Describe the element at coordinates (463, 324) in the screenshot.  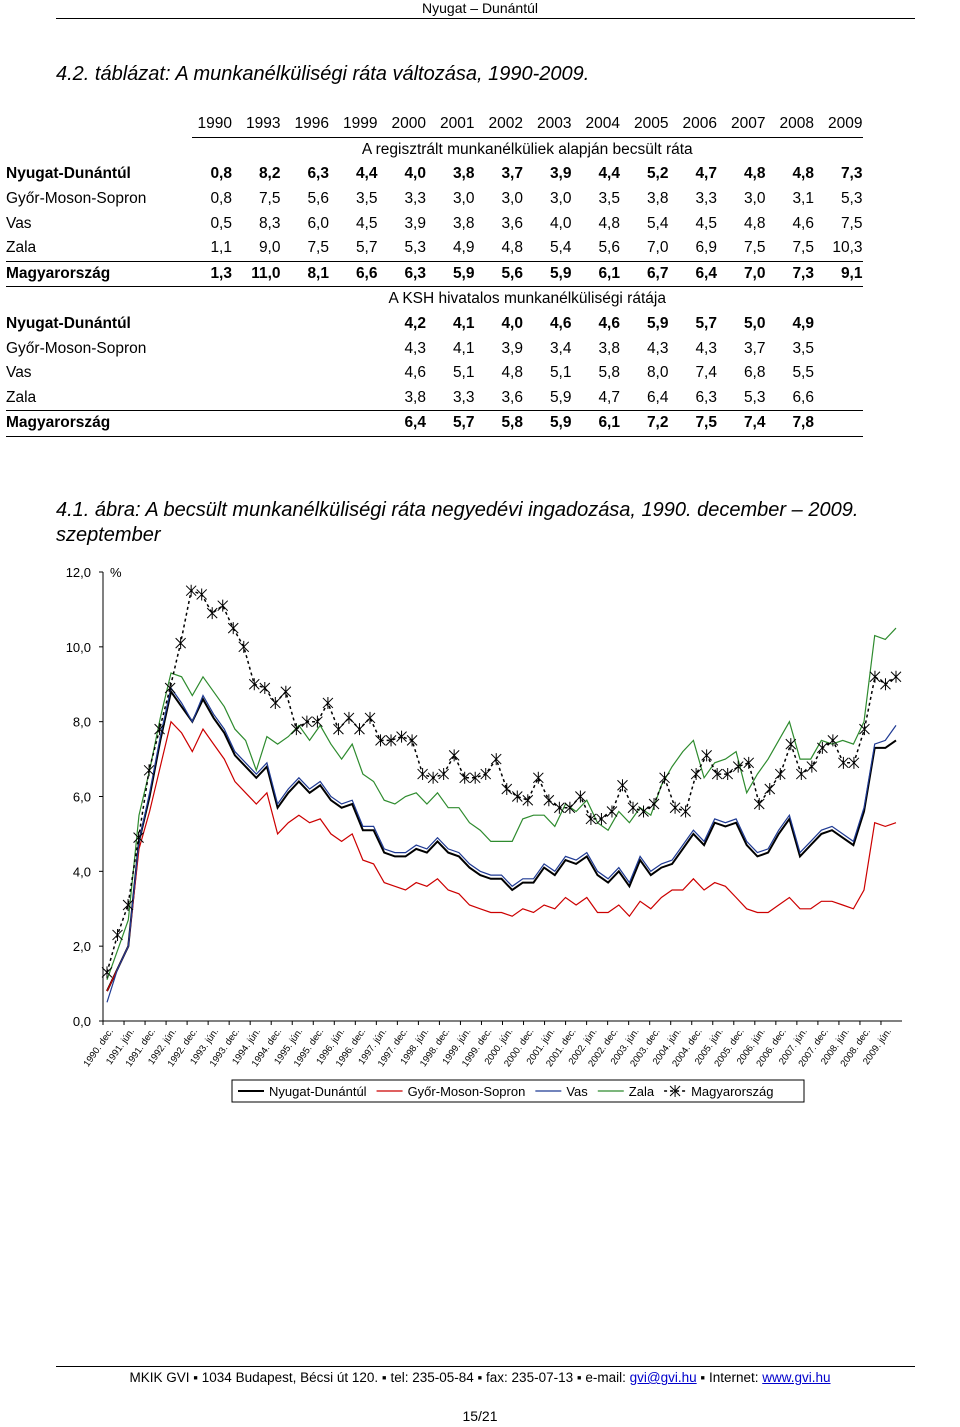
I see `table-cell: 4,1` at that location.